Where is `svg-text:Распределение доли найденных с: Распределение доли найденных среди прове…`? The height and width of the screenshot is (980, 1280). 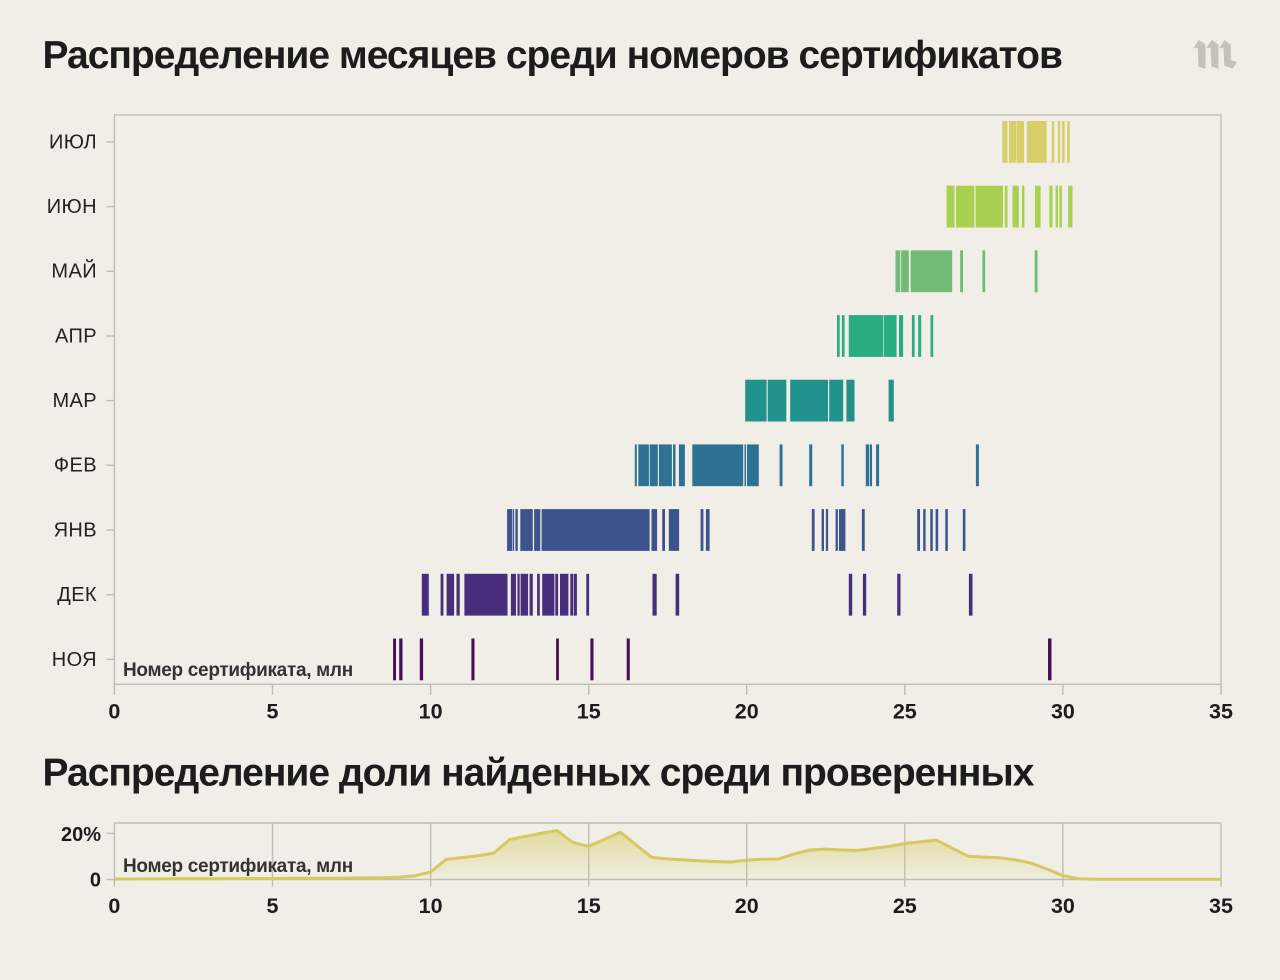 svg-text:Распределение доли найденных с: Распределение доли найденных среди прове… is located at coordinates (539, 773).